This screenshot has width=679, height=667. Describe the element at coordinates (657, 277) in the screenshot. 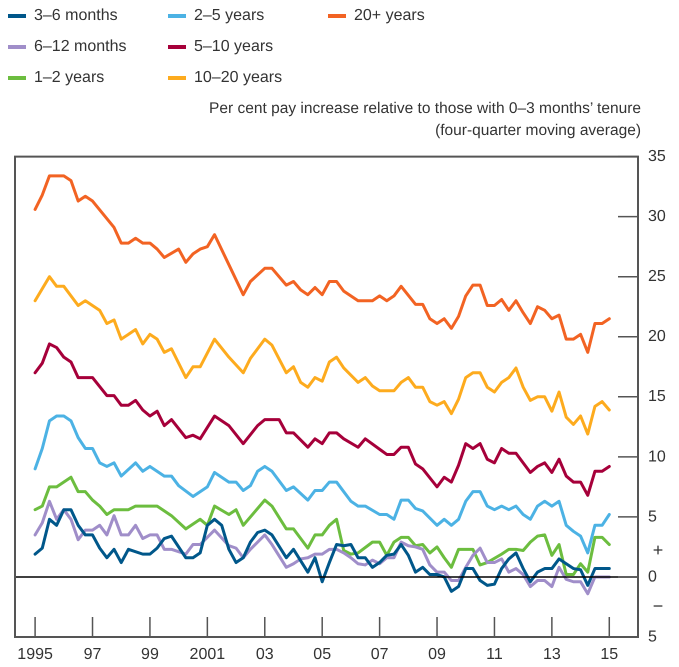

I see `y-tick-label: 25` at that location.